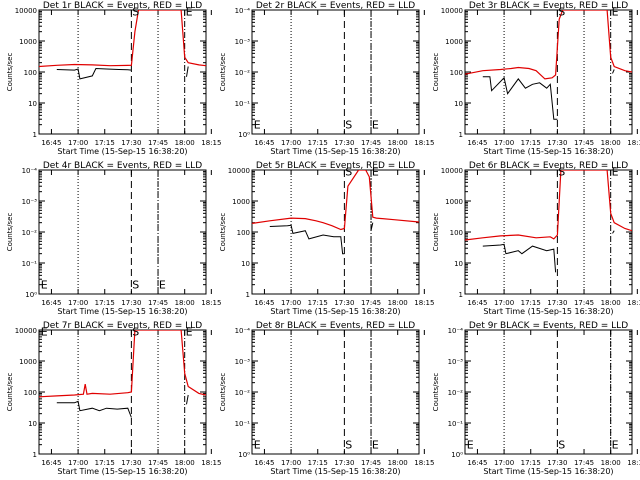 The height and width of the screenshot is (480, 640). Describe the element at coordinates (122, 166) in the screenshot. I see `panel-title: Det 4r BLACK = Events, RED = LLD` at that location.